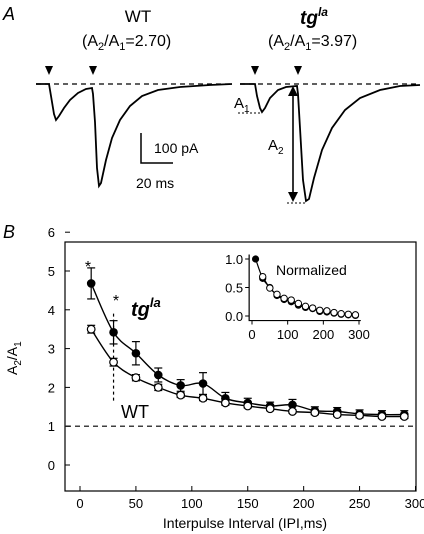  I want to click on main-x-tick-label: 300, so click(414, 503).